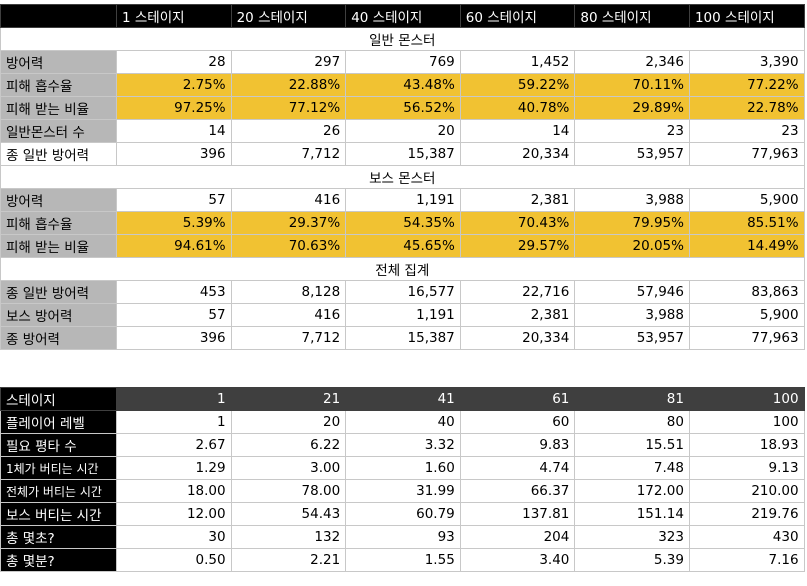  Describe the element at coordinates (632, 292) in the screenshot. I see `value-cell: 57,946` at that location.